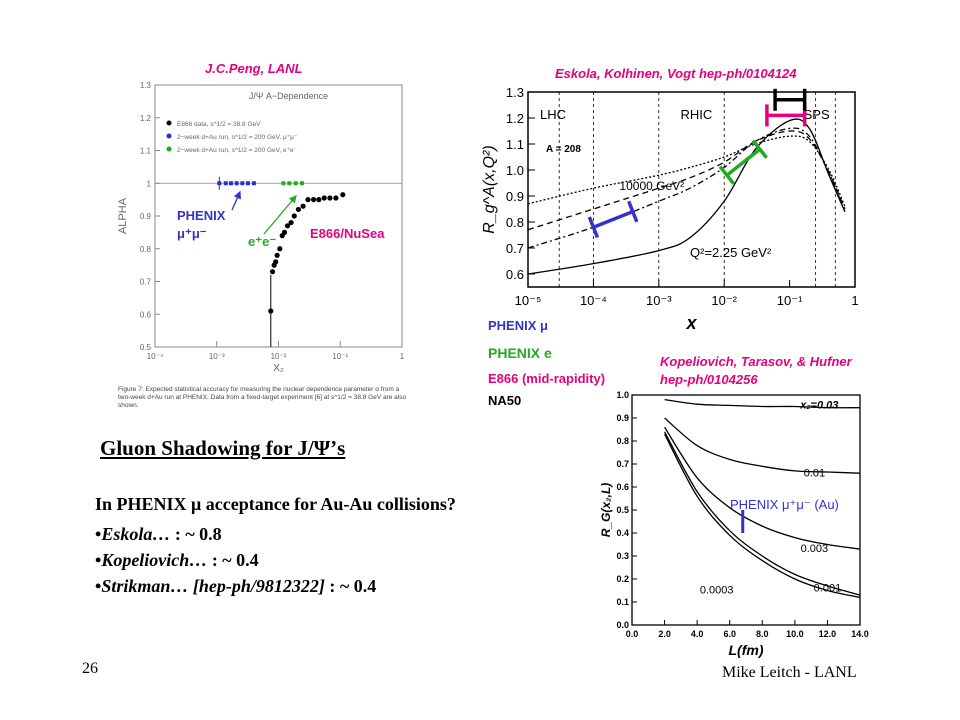 This screenshot has width=960, height=720. What do you see at coordinates (676, 73) in the screenshot?
I see `right-credit: Eskola, Kolhinen, Vogt hep-ph/0104124` at bounding box center [676, 73].